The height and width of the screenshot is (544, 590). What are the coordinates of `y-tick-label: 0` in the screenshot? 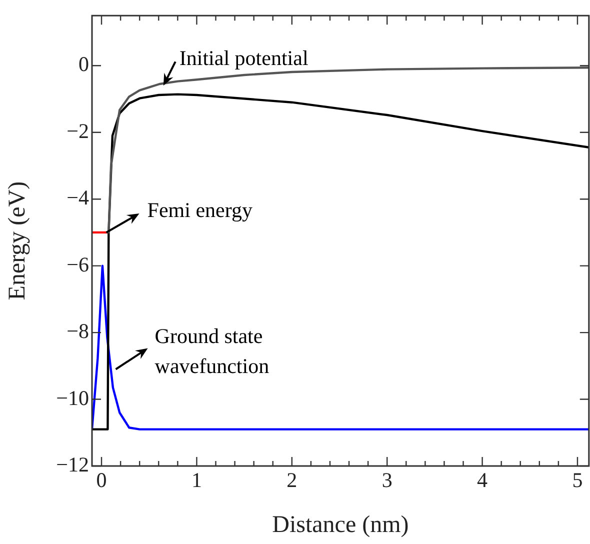 It's located at (83, 64).